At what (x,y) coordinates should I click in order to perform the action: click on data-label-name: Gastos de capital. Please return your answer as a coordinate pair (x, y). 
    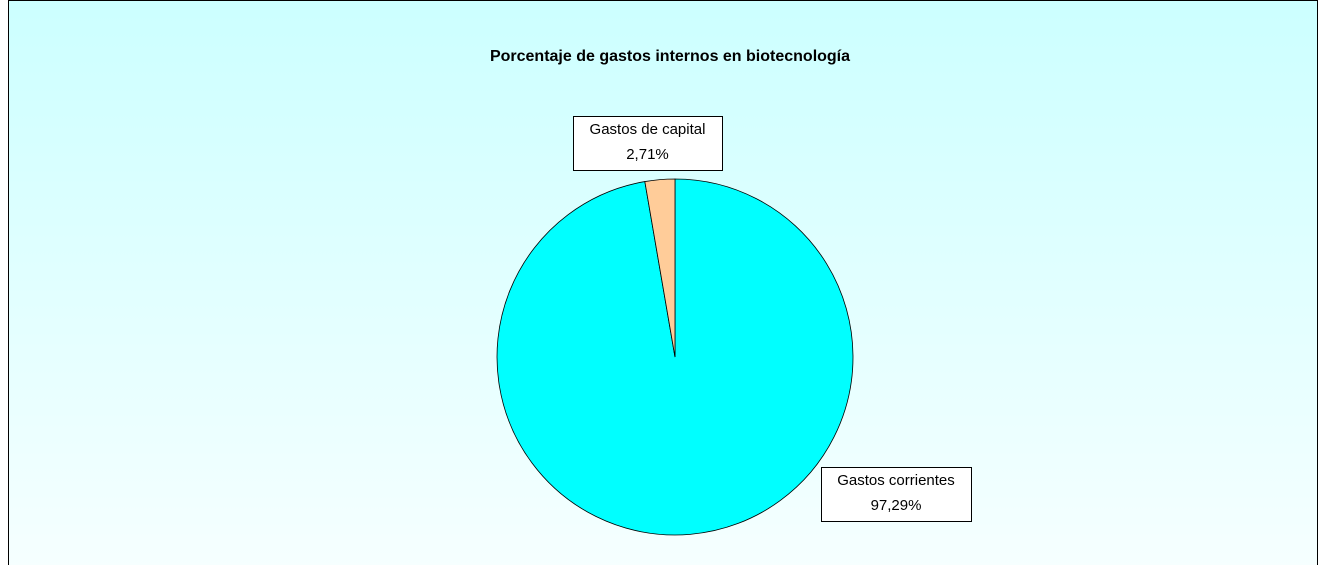
    Looking at the image, I should click on (648, 129).